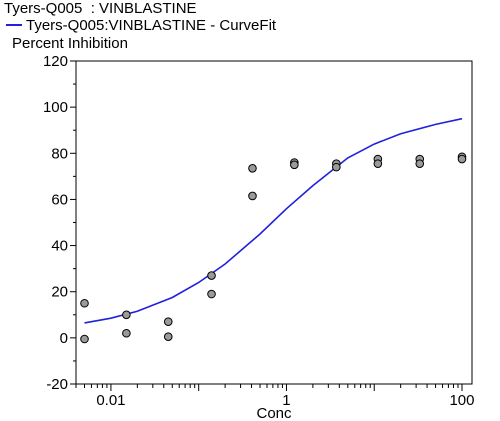  What do you see at coordinates (64, 338) in the screenshot?
I see `y-tick-label: 0` at bounding box center [64, 338].